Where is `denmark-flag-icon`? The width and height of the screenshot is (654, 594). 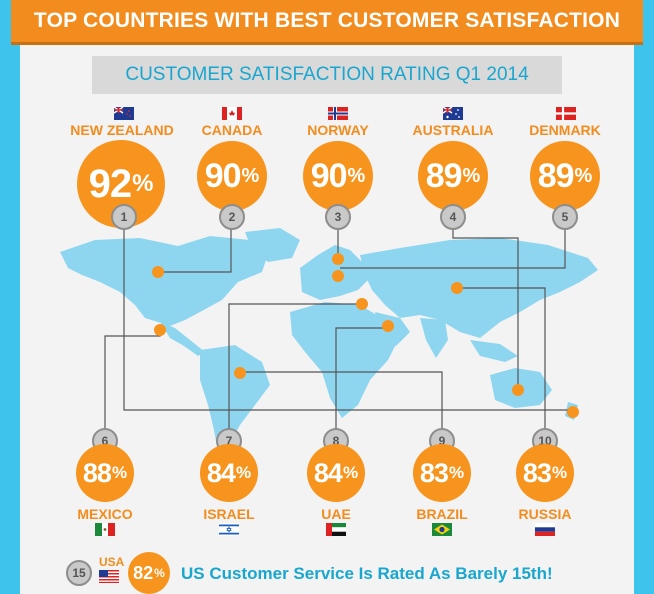 denmark-flag-icon is located at coordinates (566, 113).